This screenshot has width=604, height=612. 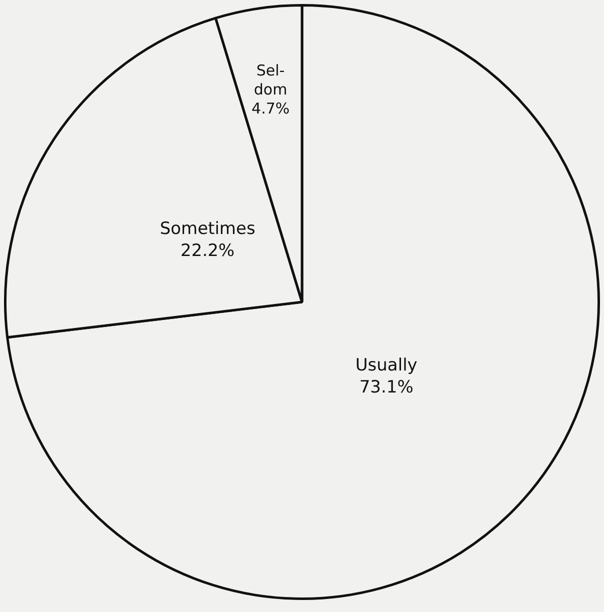 I want to click on data-label: 73.1%, so click(x=386, y=387).